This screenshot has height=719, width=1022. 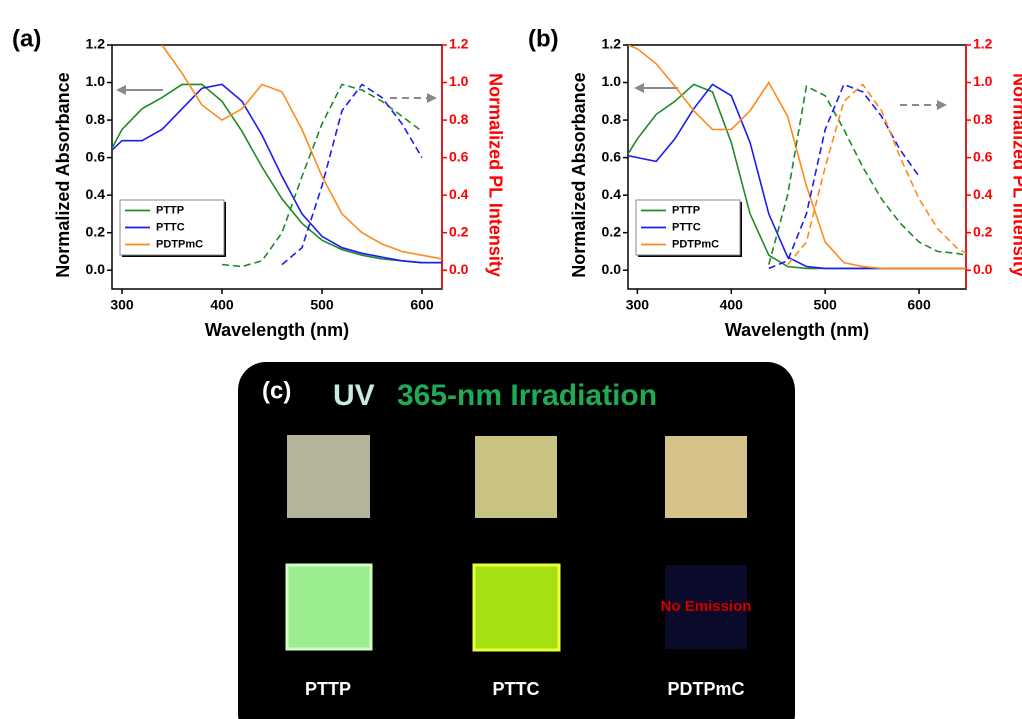 What do you see at coordinates (328, 689) in the screenshot?
I see `sample-label: PTTP` at bounding box center [328, 689].